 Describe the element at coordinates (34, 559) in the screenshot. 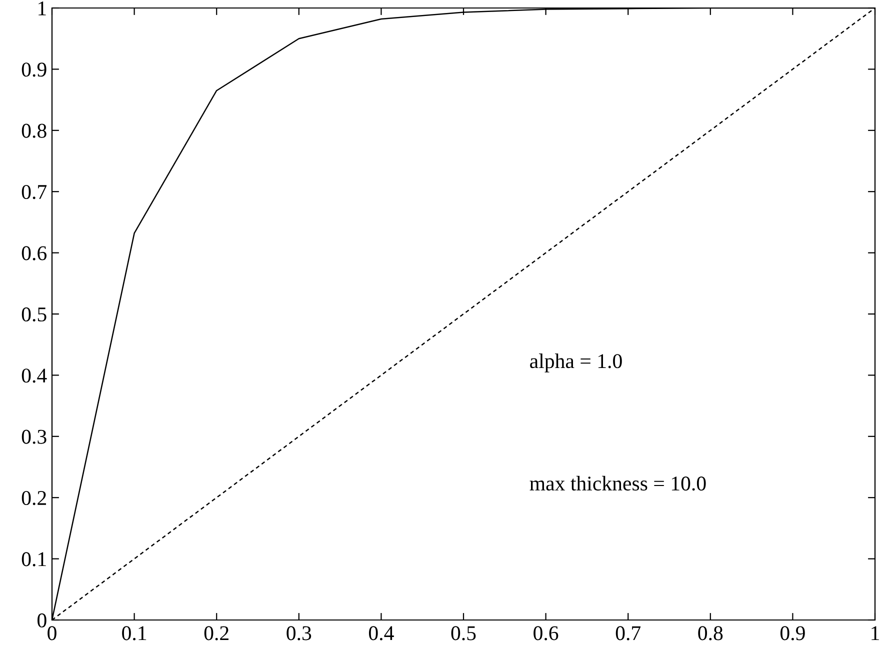

I see `y-tick-label: 0.1` at that location.